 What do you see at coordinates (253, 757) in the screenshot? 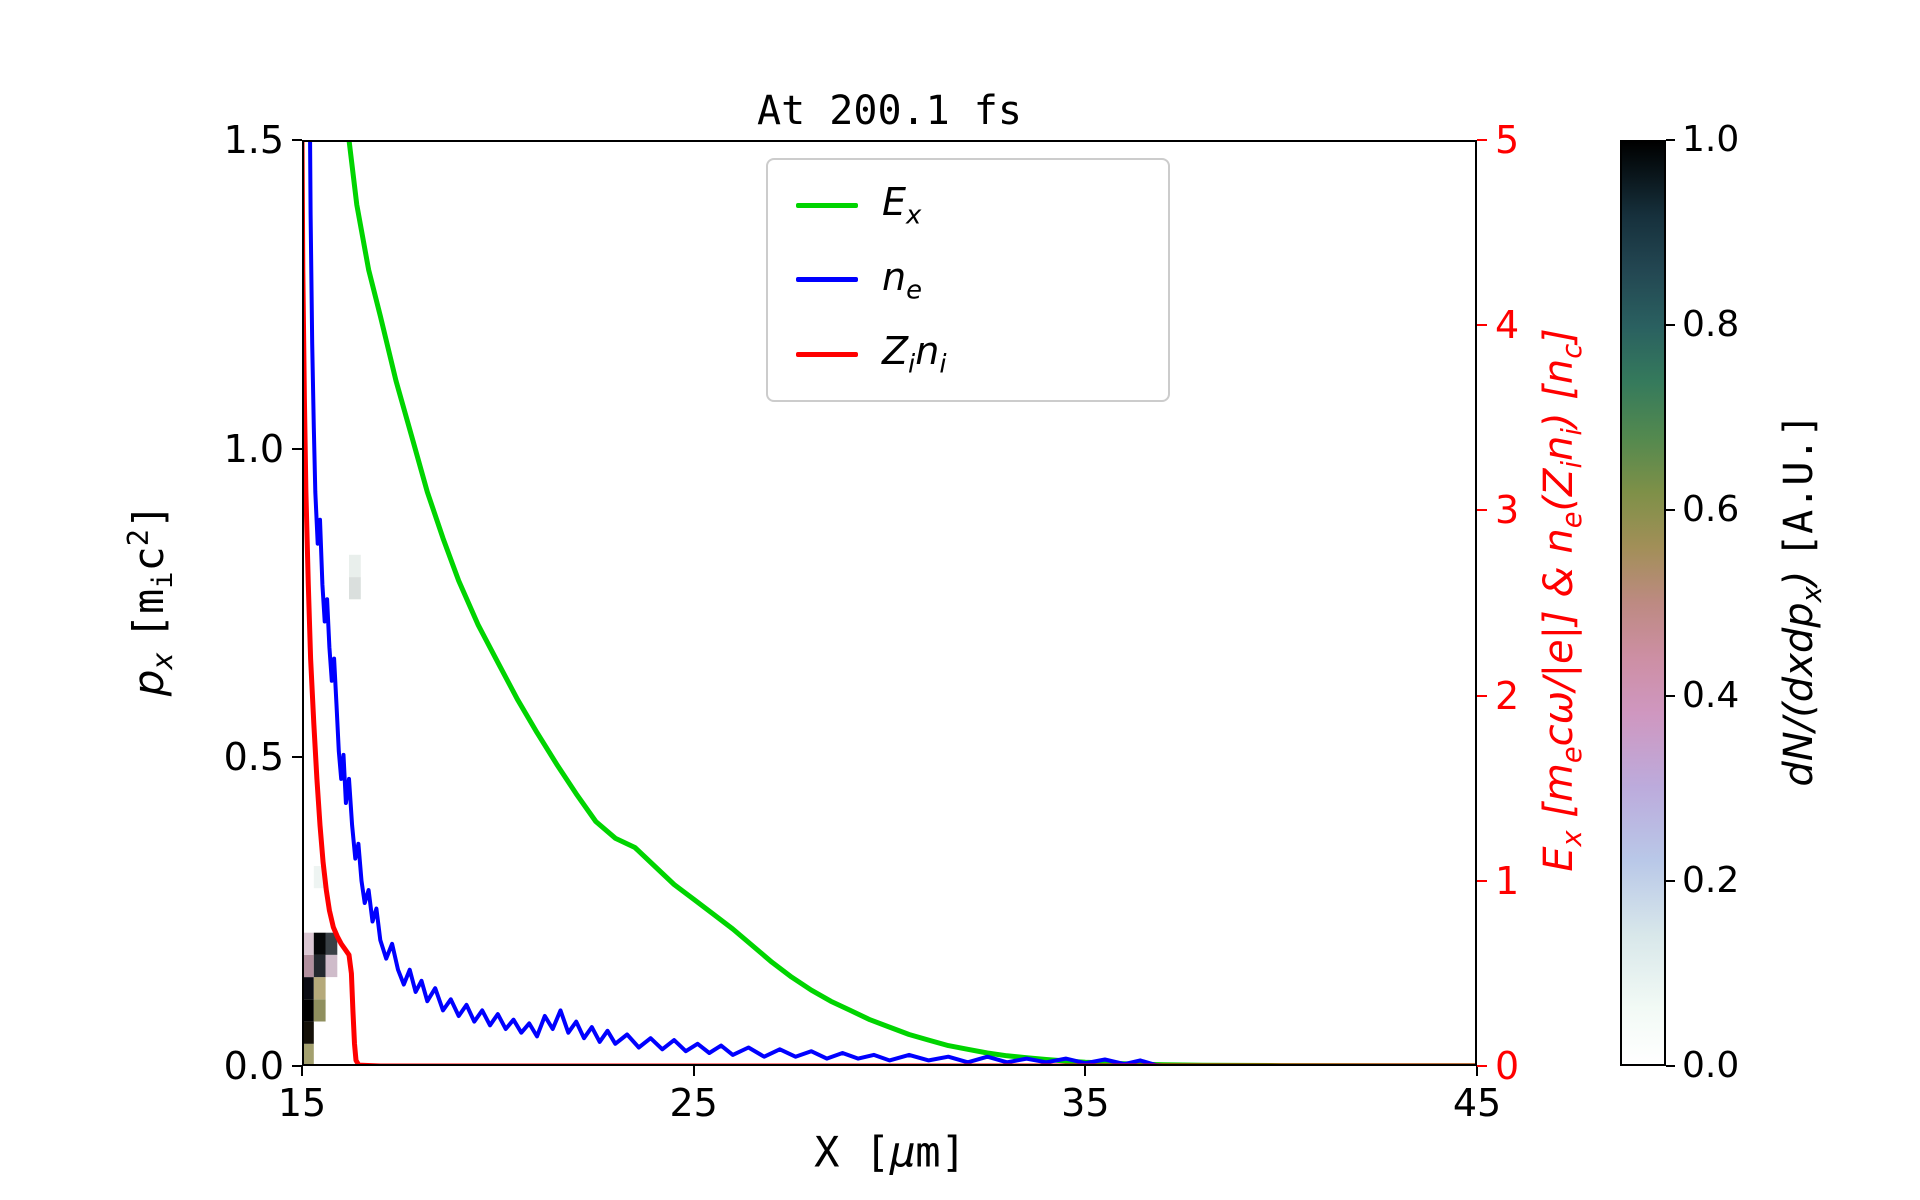
I see `y-left-tick-label: 0.5` at bounding box center [253, 757].